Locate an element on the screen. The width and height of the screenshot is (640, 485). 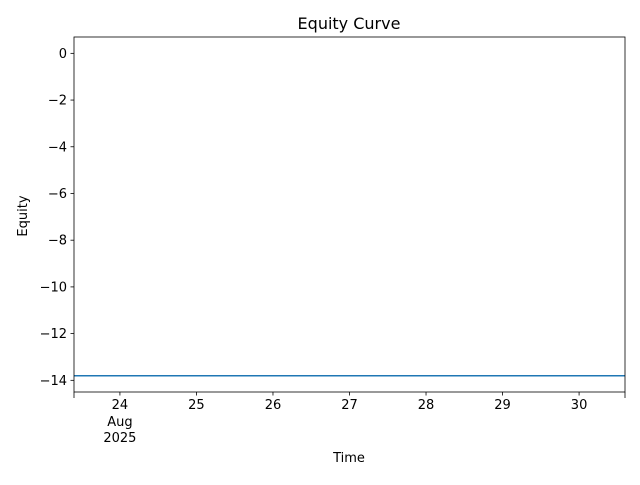
x-tick-label: 26 is located at coordinates (273, 405).